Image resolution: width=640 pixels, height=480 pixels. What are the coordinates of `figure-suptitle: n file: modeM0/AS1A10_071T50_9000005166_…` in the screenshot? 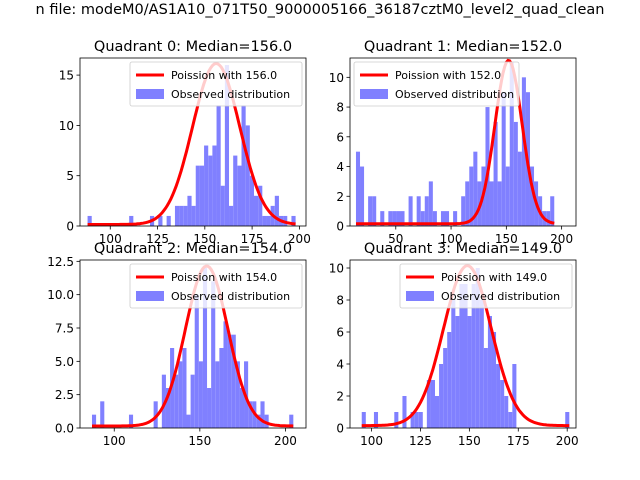 It's located at (320, 10).